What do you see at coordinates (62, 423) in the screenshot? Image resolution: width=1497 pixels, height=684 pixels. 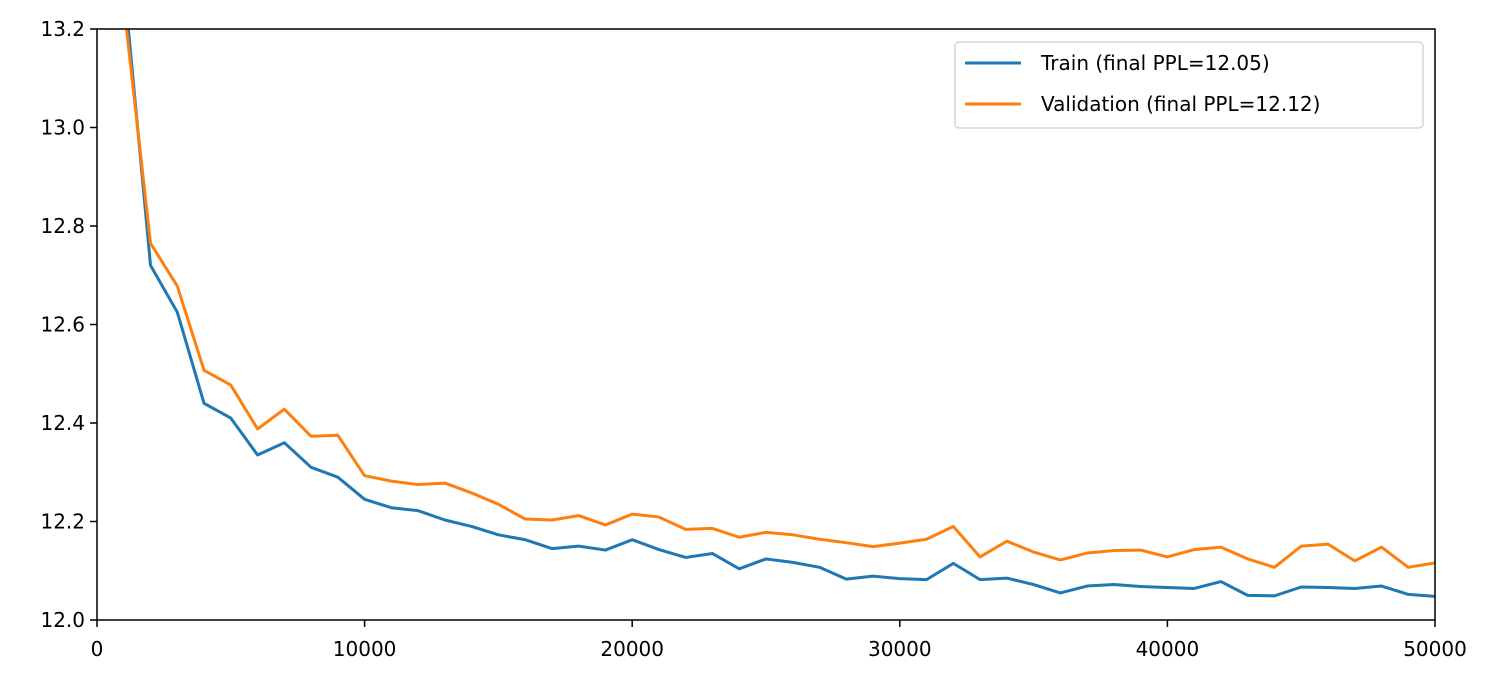 I see `y-tick-label: 12.4` at bounding box center [62, 423].